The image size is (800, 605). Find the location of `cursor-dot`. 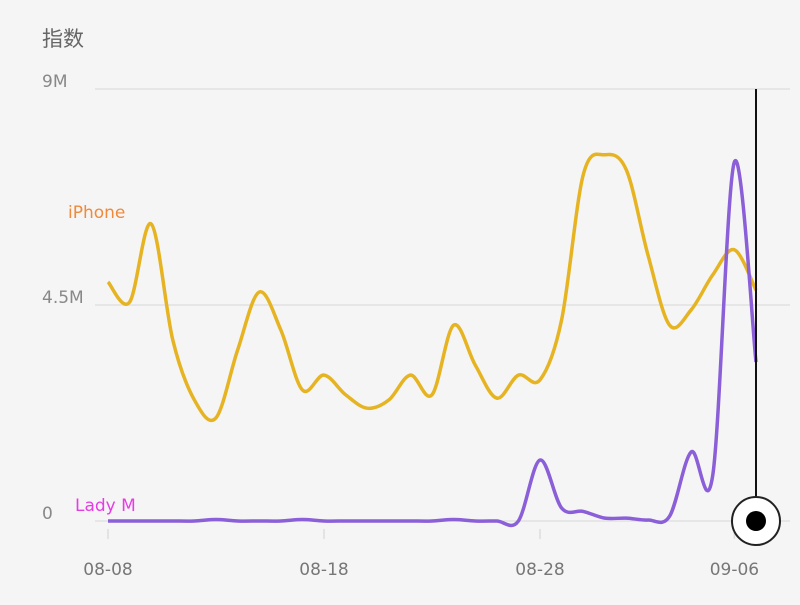

cursor-dot is located at coordinates (756, 521).